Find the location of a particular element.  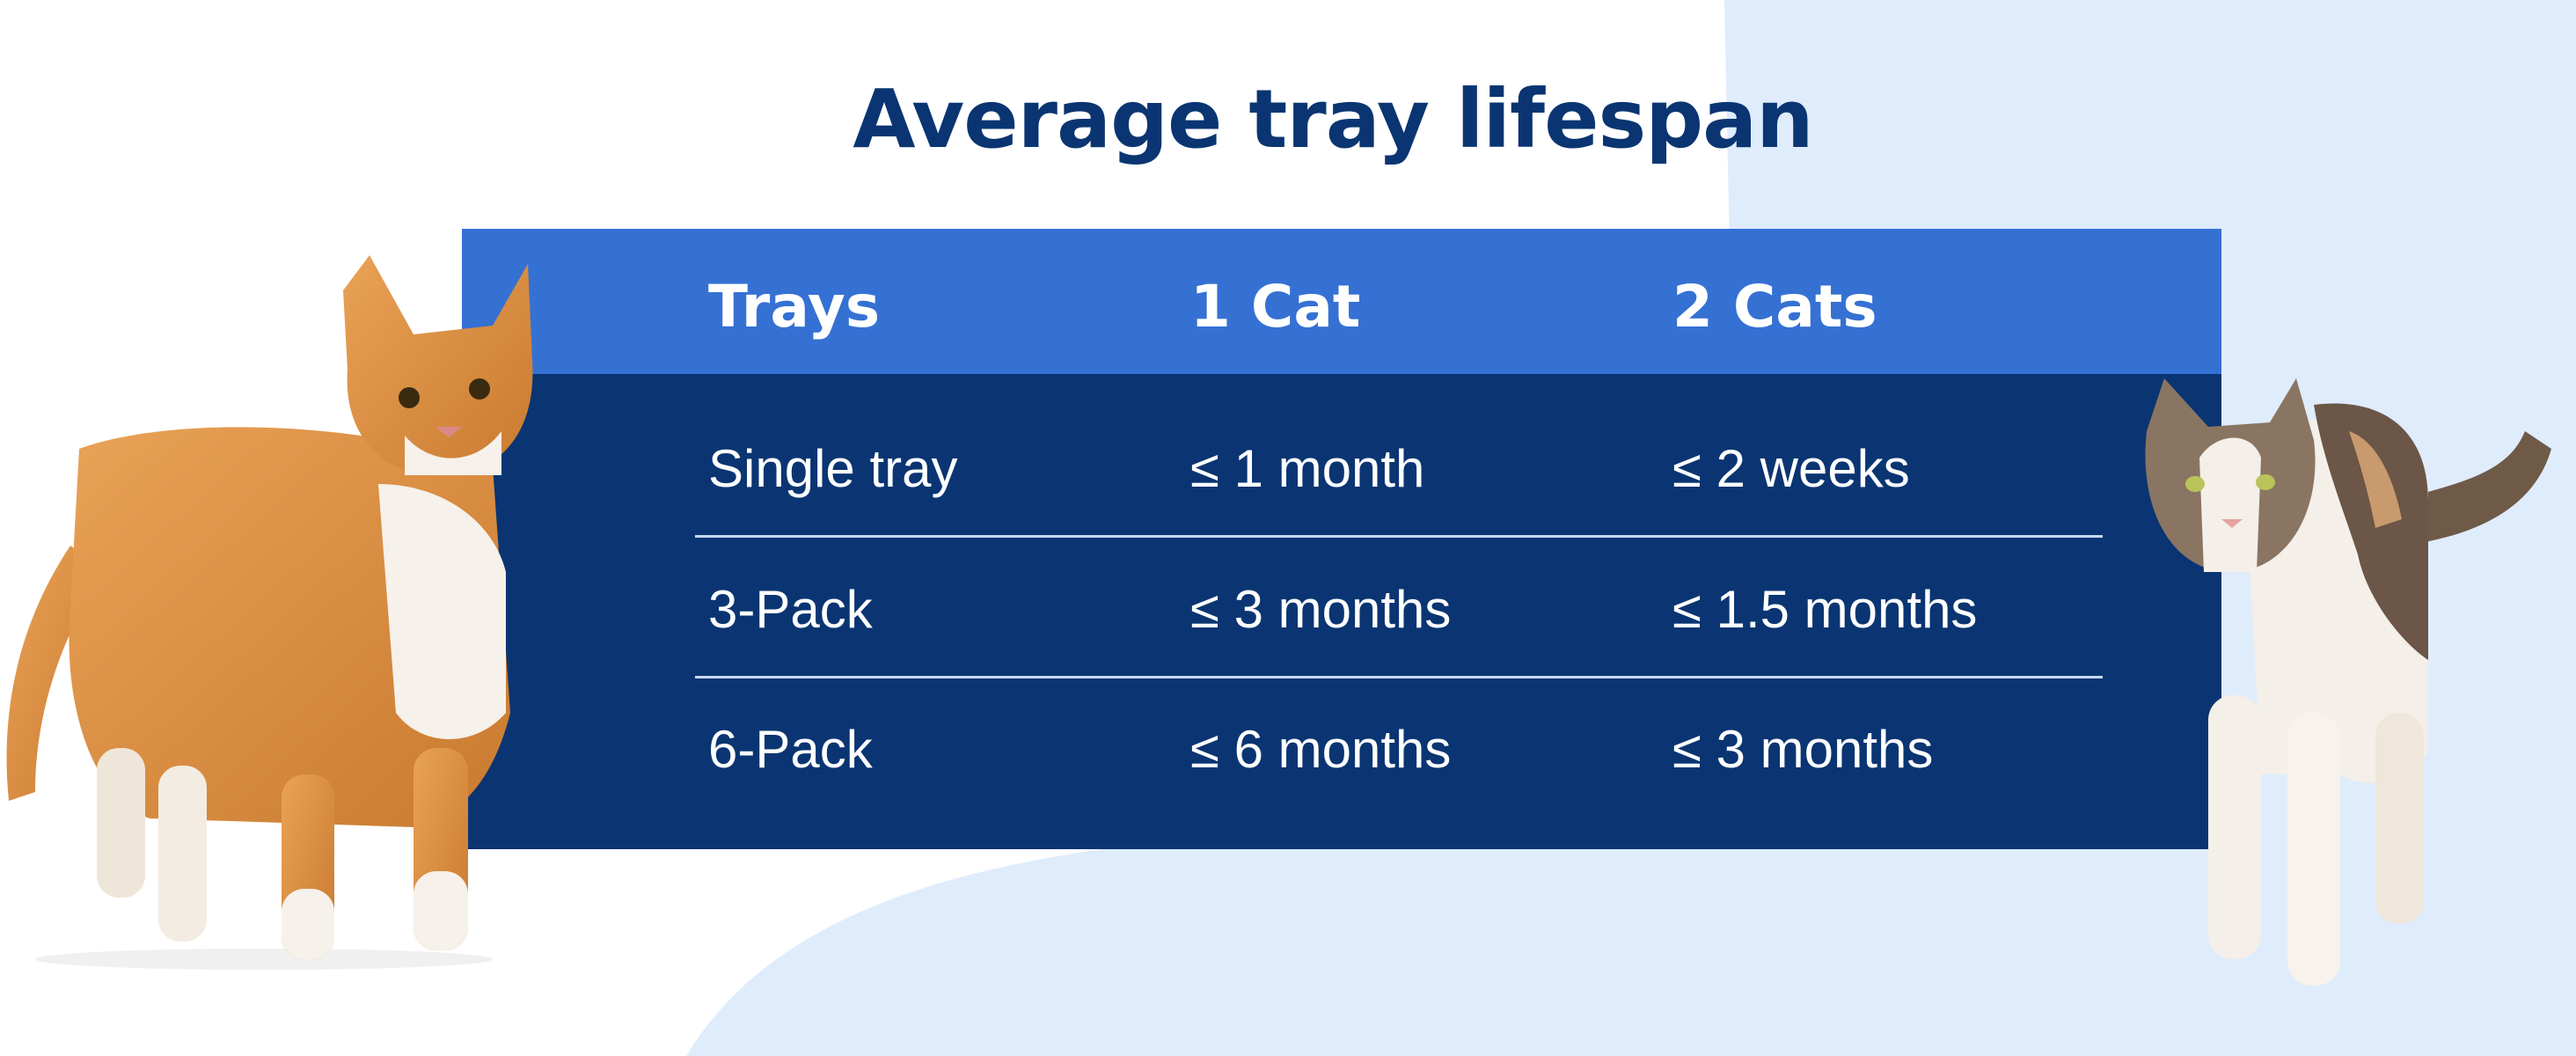

page-title: Average tray lifespan is located at coordinates (1333, 119).